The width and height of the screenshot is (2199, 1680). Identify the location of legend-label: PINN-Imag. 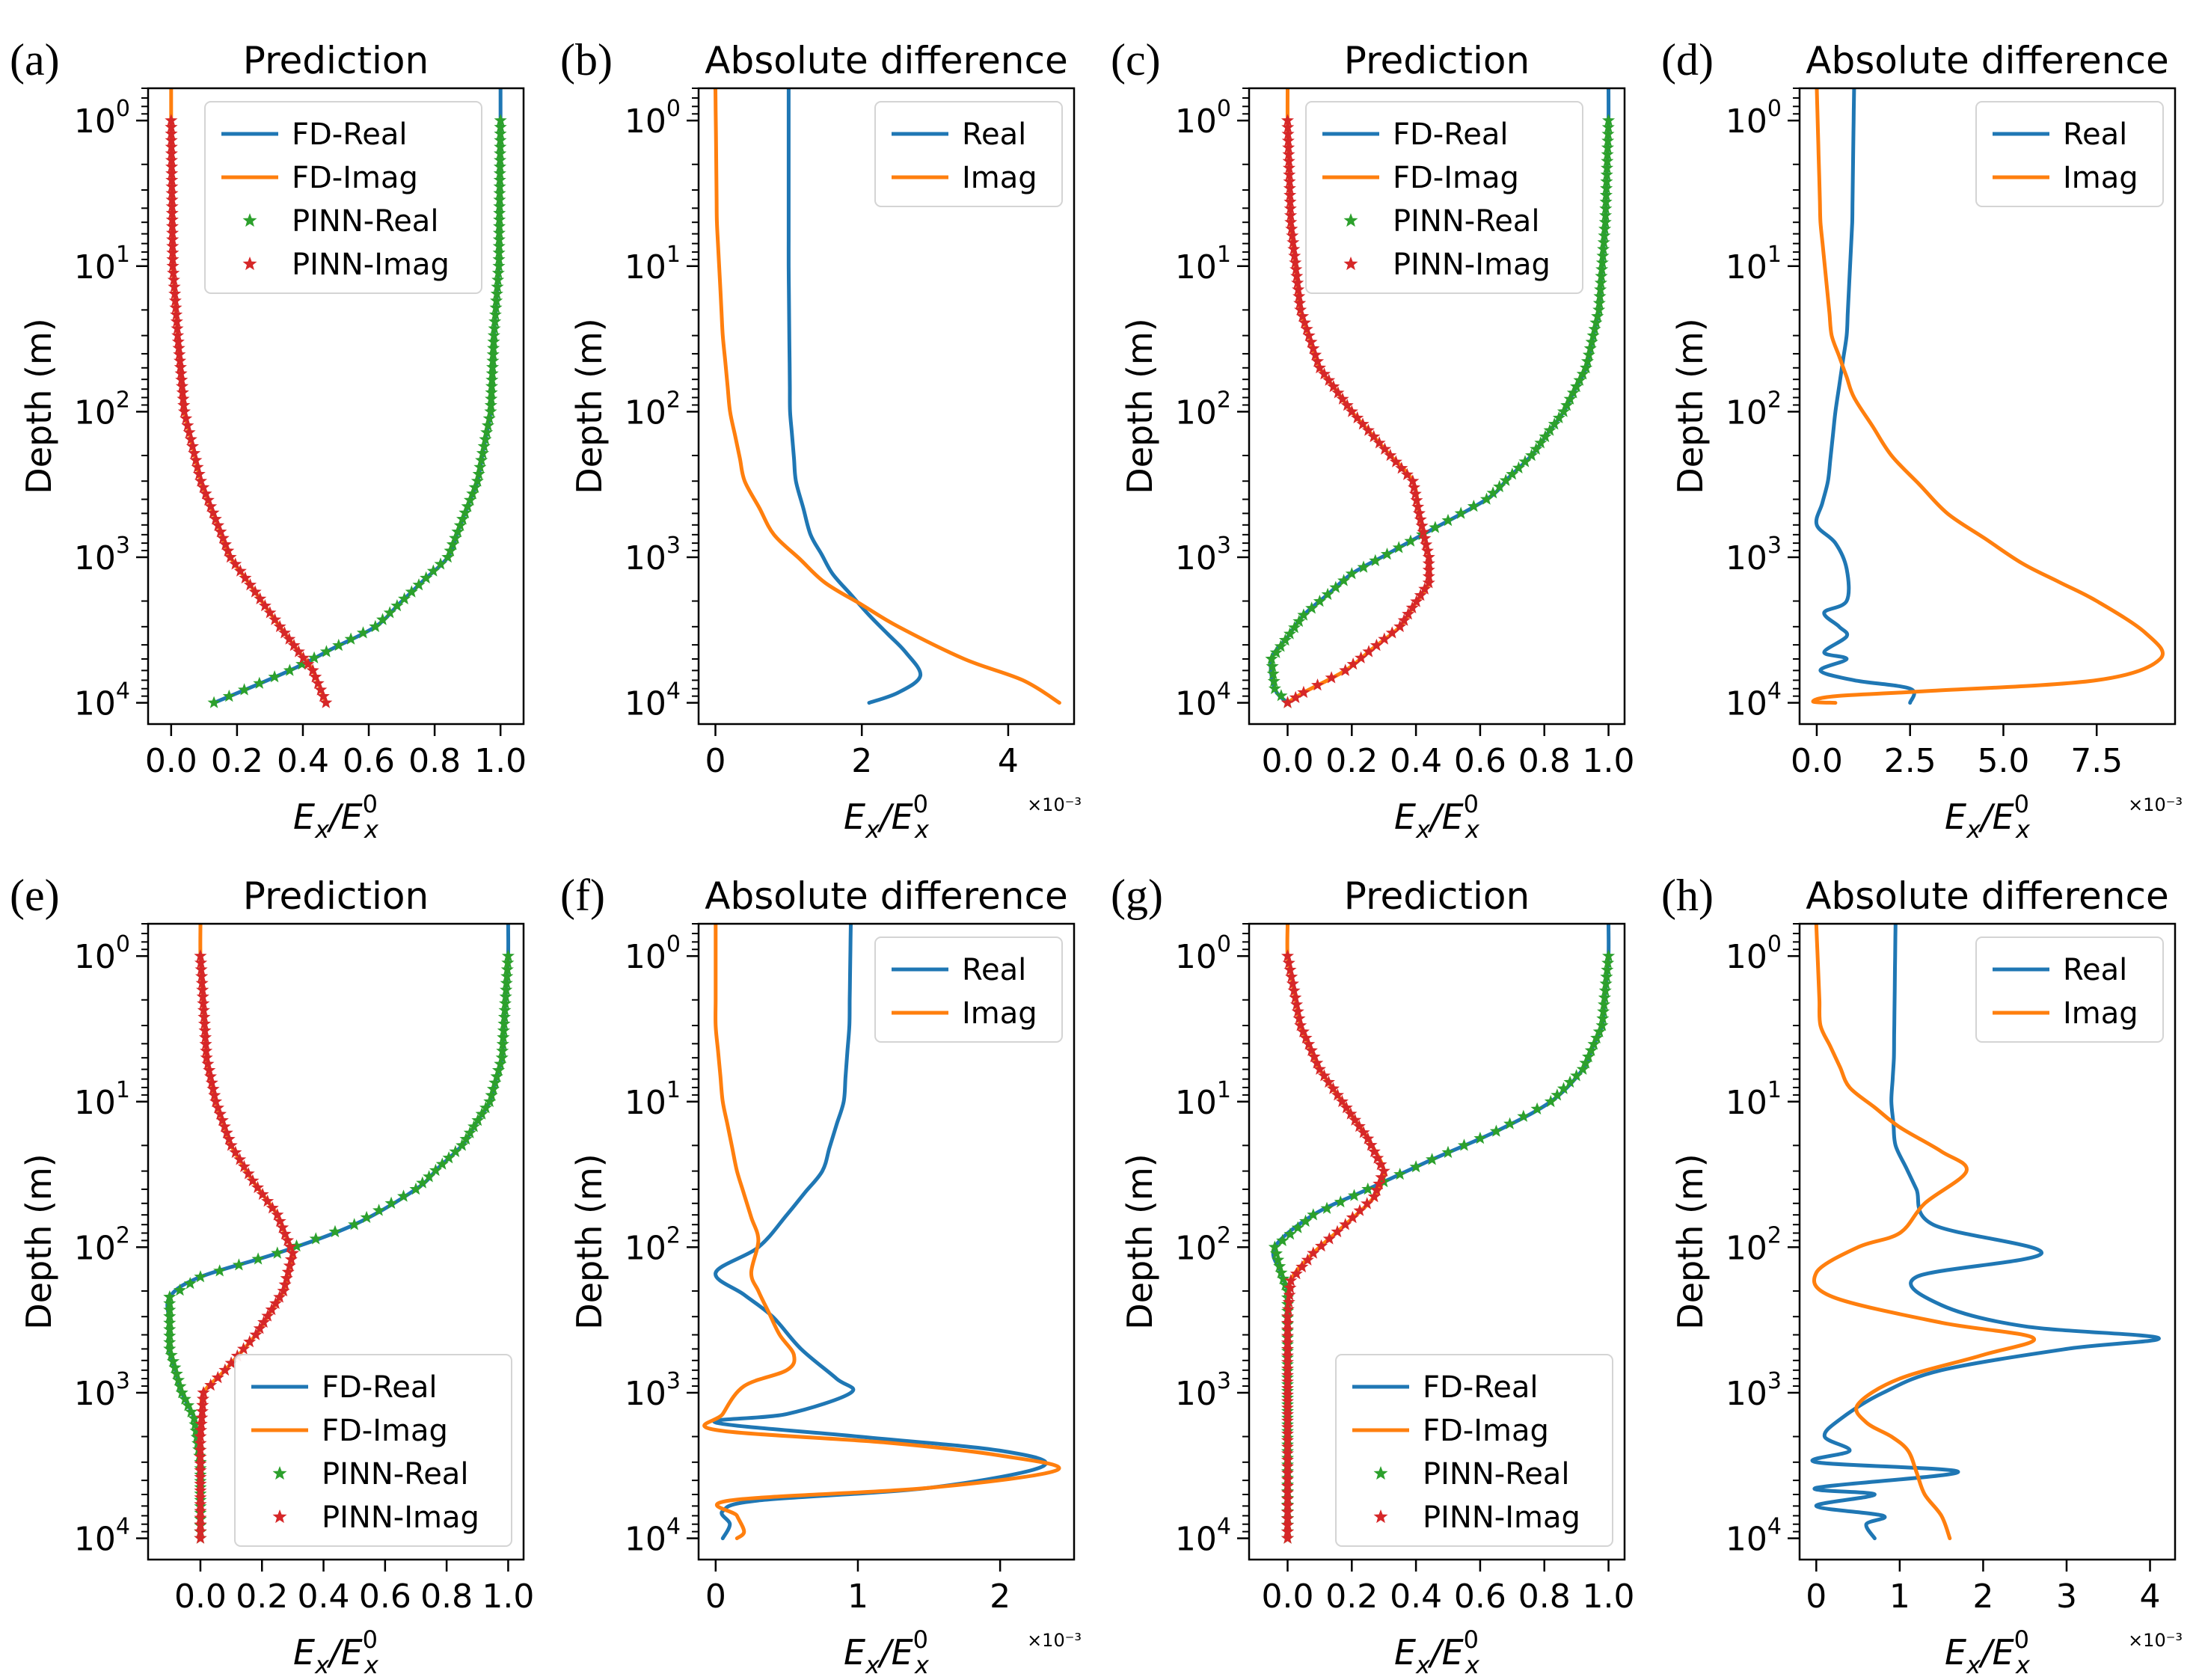
(1501, 1517).